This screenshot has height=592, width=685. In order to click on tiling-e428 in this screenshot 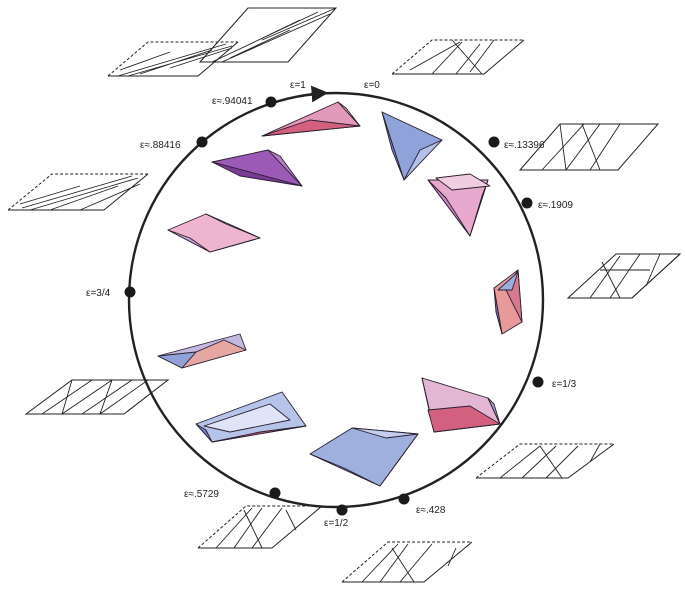, I will do `click(407, 562)`.